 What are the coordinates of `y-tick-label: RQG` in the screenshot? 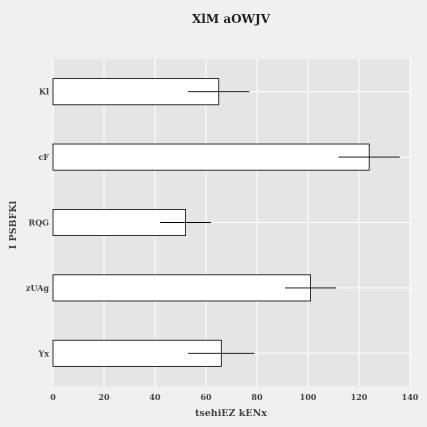 It's located at (39, 223).